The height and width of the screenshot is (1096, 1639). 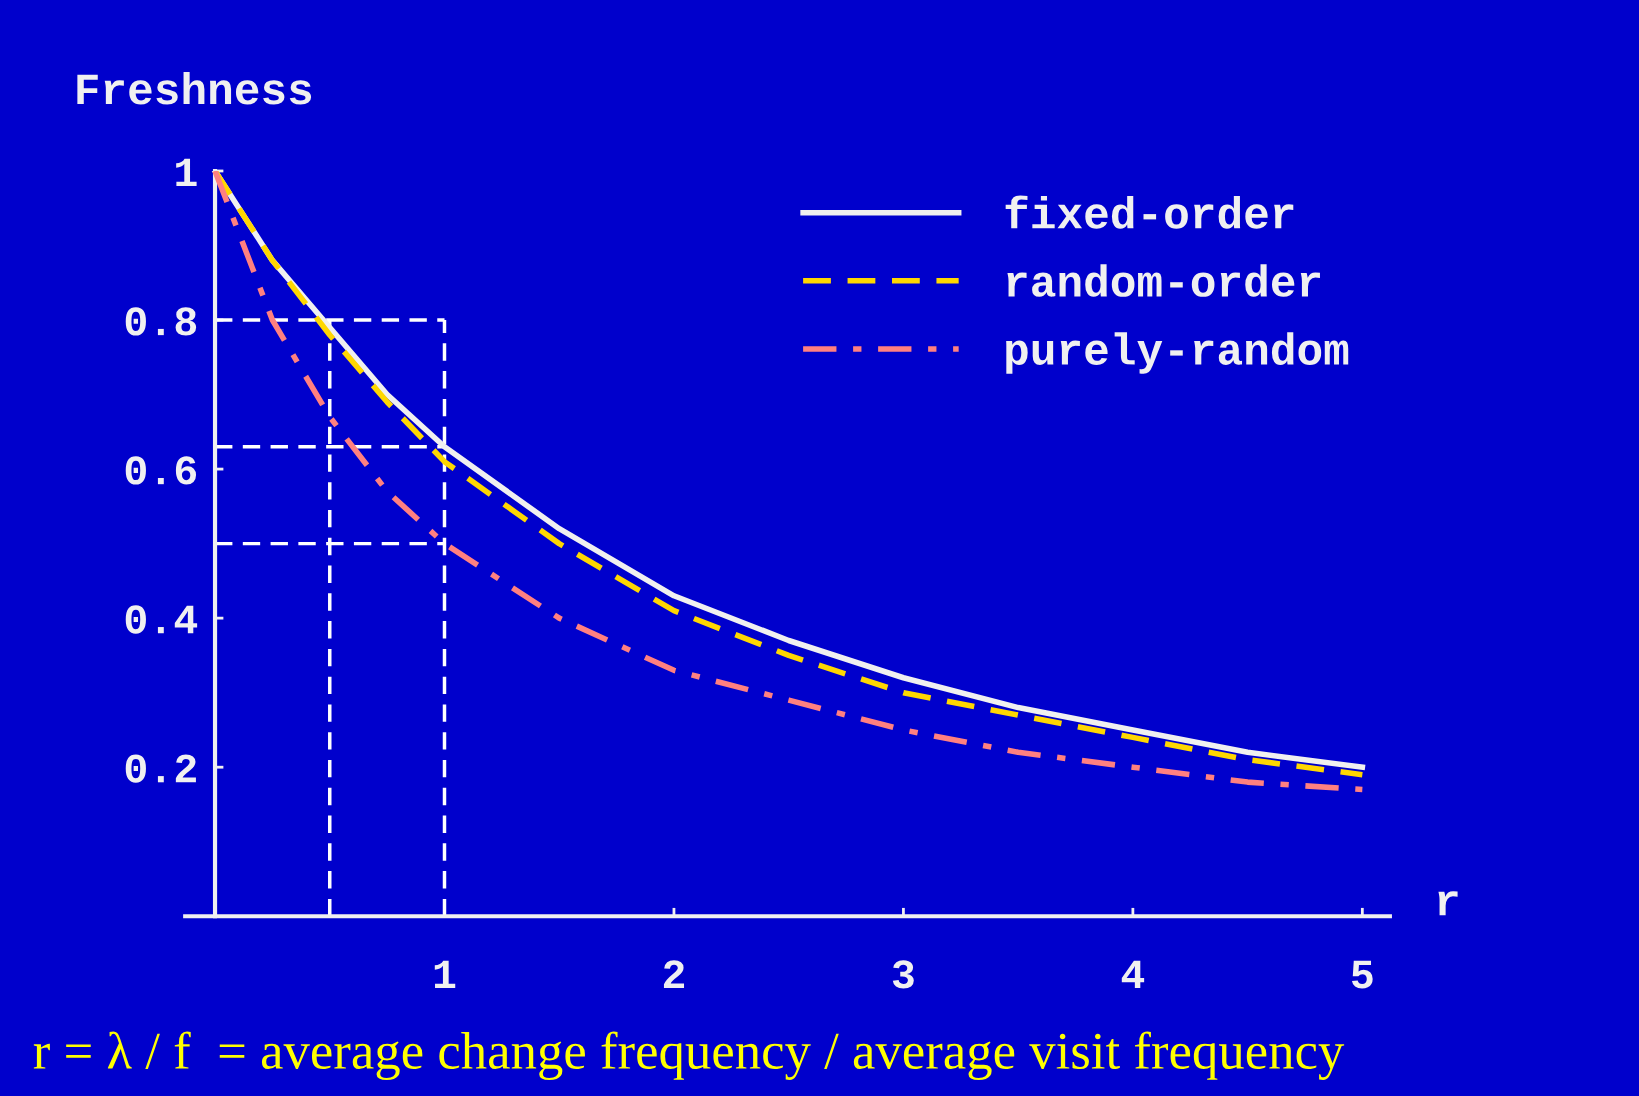 I want to click on text: r = λ / f = average change frequency / average visit frequency, so click(x=689, y=1055).